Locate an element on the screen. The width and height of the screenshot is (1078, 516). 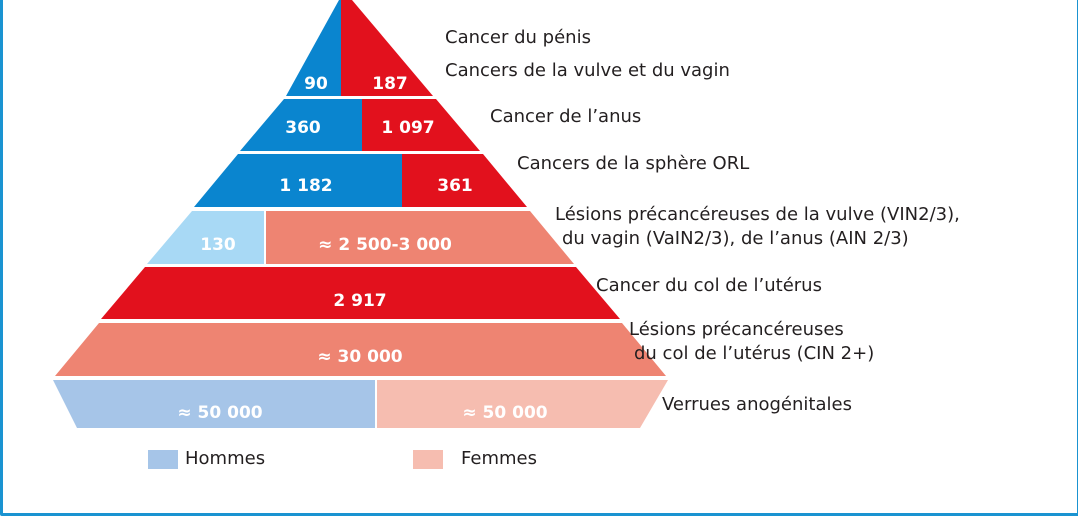
label-anus-cancer: Cancer de l’anus is located at coordinates (566, 116).